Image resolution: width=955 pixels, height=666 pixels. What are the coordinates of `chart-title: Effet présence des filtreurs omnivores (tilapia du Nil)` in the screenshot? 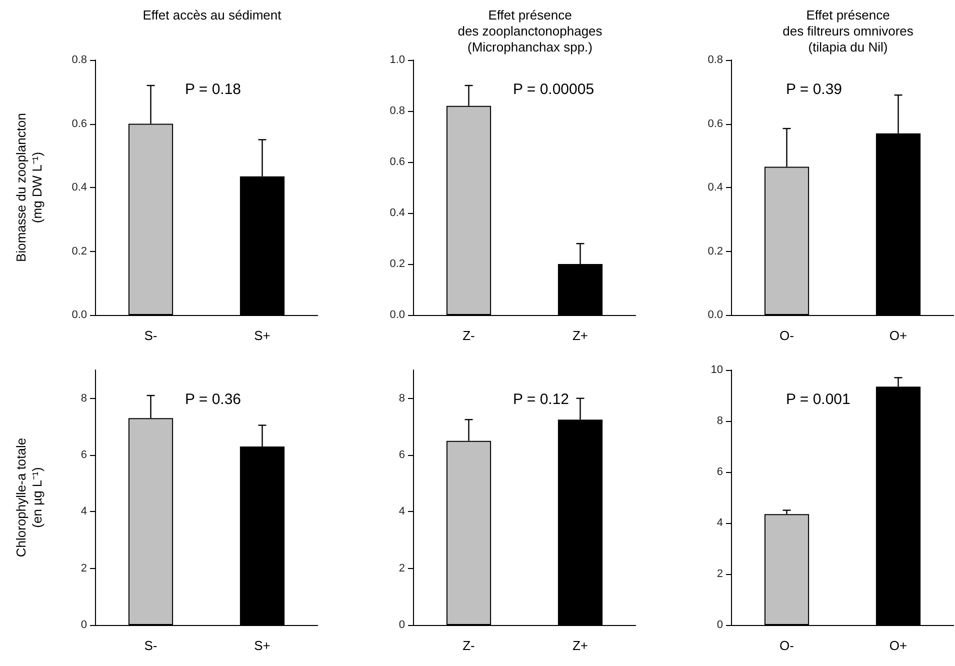 It's located at (848, 31).